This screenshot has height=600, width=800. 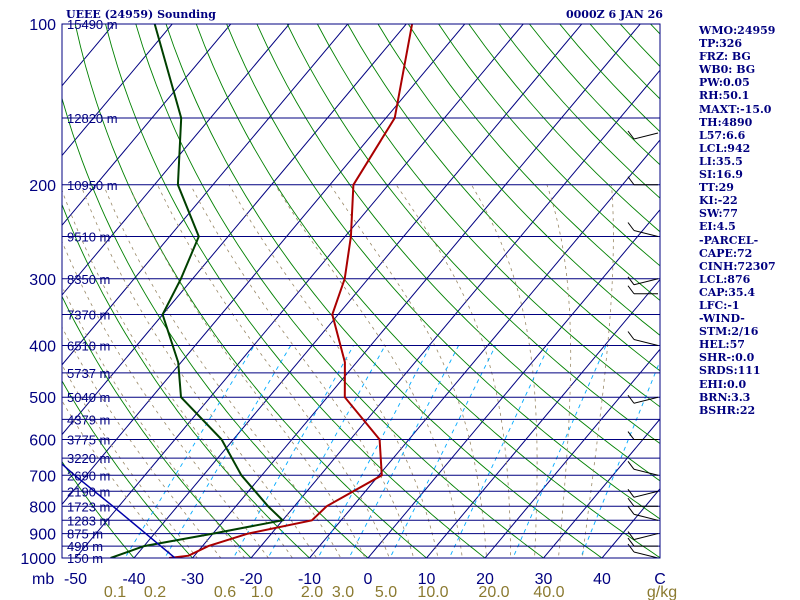 I want to click on dry-adiabat, so click(x=98, y=509).